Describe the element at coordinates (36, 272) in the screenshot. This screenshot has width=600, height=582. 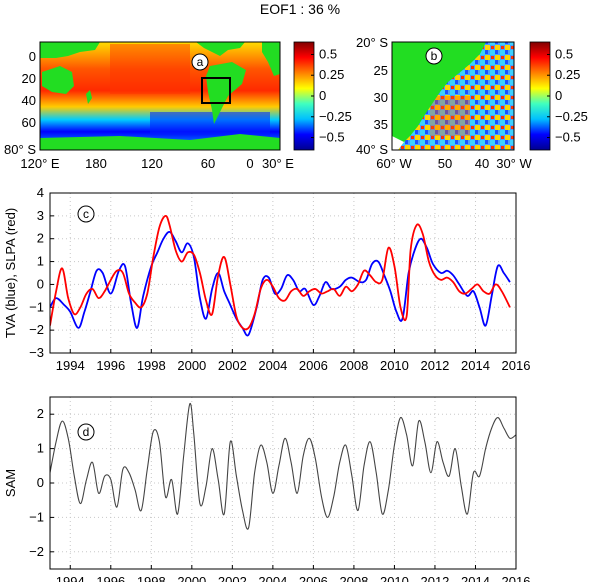
I see `chart-c-y-ticks: 4 3 2 1 0 −1 −2 −3` at that location.